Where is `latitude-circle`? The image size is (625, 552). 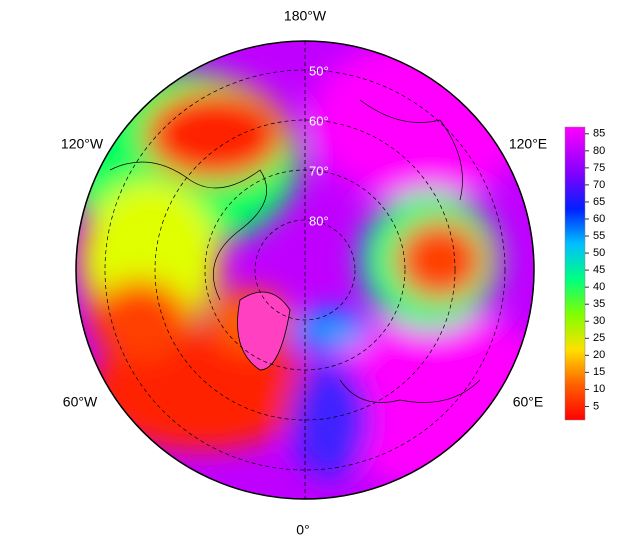 latitude-circle is located at coordinates (305, 270).